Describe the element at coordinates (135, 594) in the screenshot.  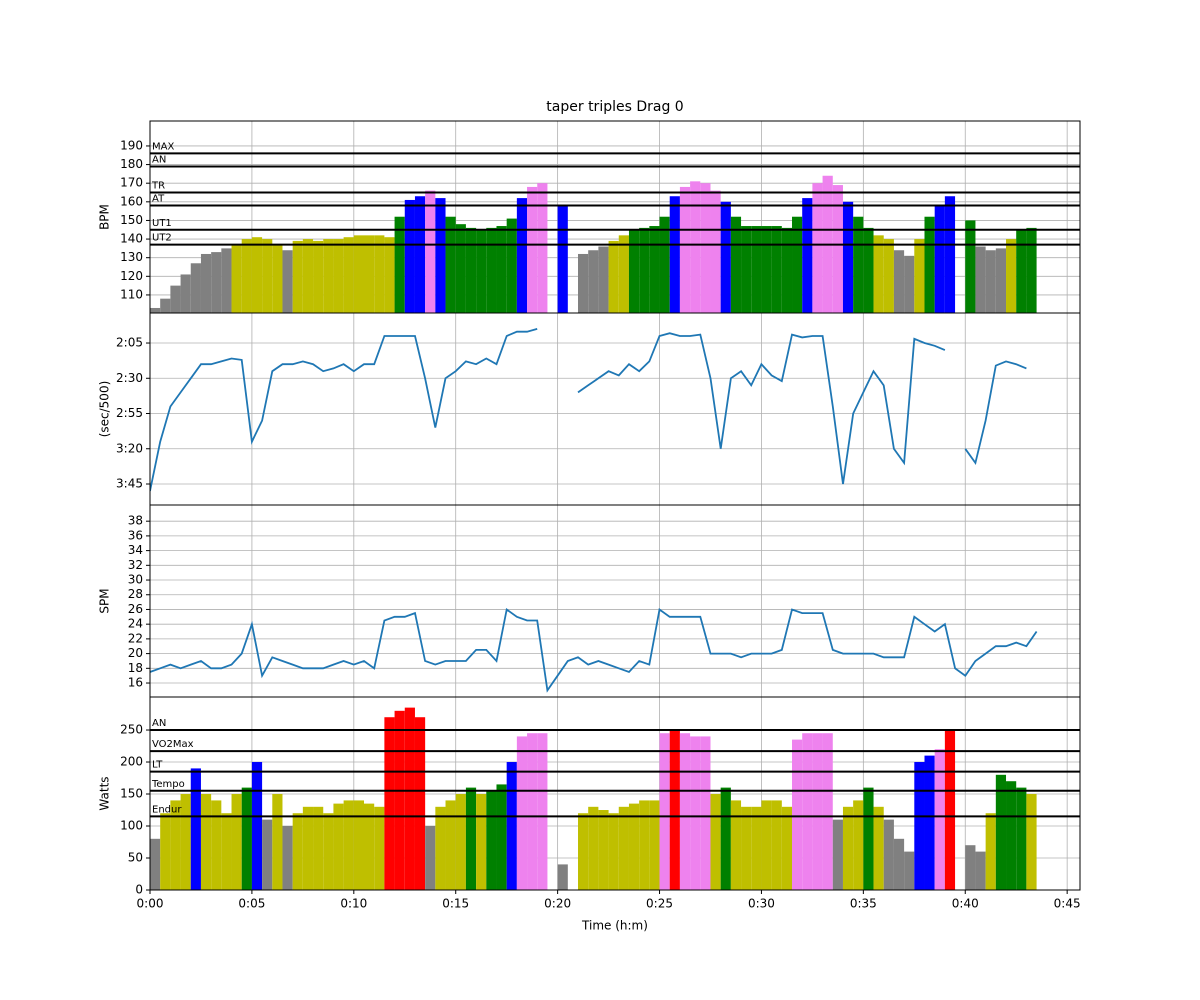
I see `y-tick-label: 28` at that location.